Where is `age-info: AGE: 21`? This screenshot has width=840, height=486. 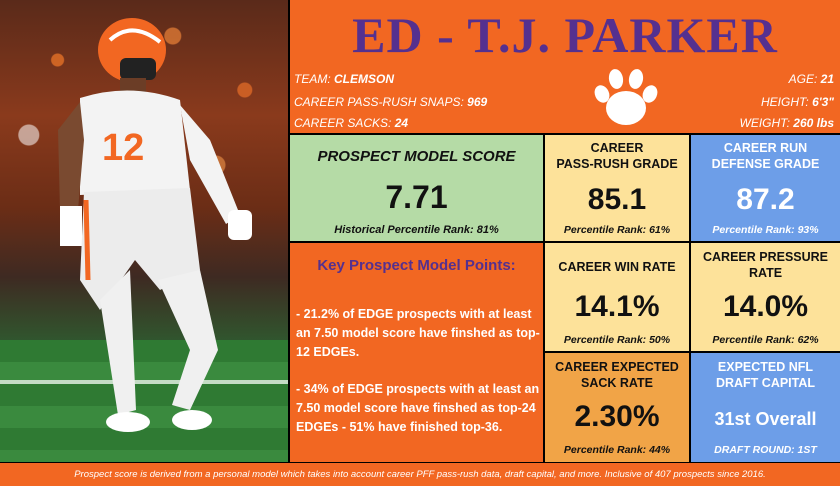
age-info: AGE: 21 is located at coordinates (811, 79).